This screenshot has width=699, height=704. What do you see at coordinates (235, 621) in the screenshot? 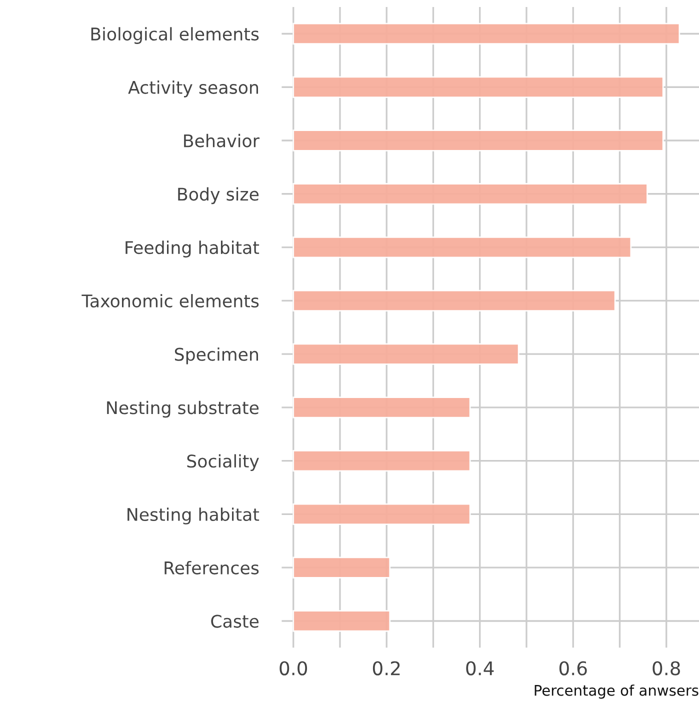
I see `y-tick-label: Caste` at bounding box center [235, 621].